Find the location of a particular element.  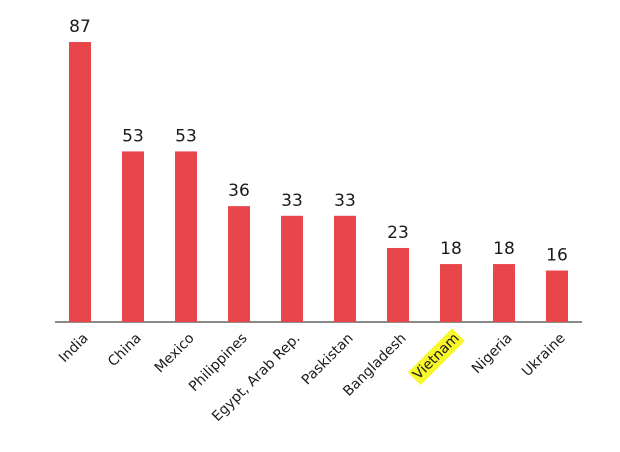

x-tick-label: Egypt, Arab Rep. is located at coordinates (256, 377).